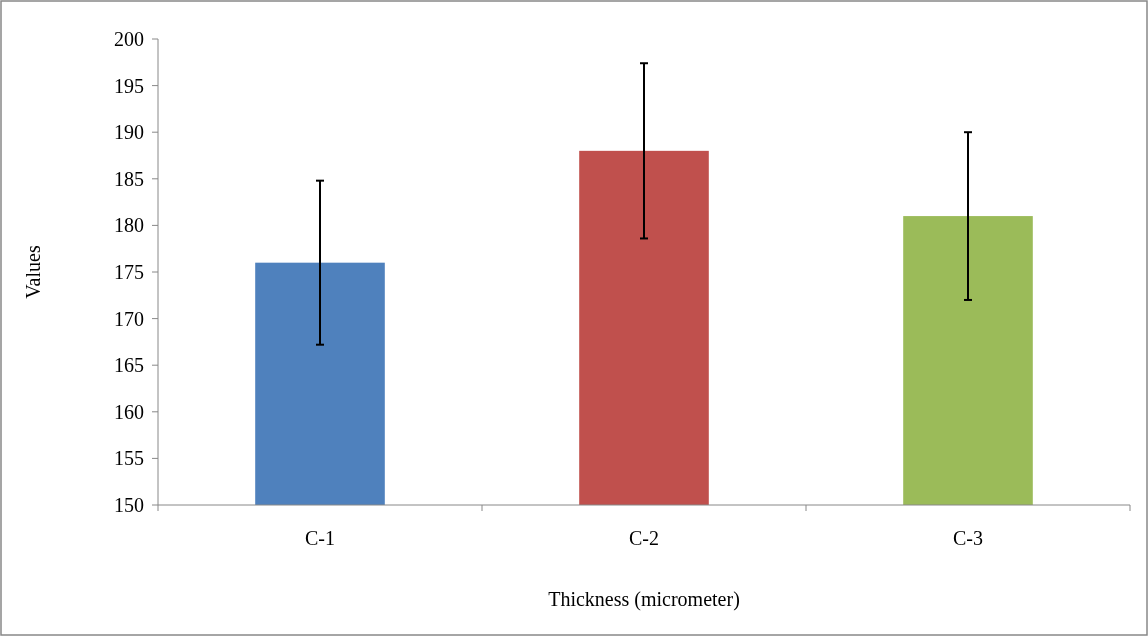 This screenshot has width=1148, height=636. I want to click on x-axis-title: Thickness (micrometer), so click(644, 599).